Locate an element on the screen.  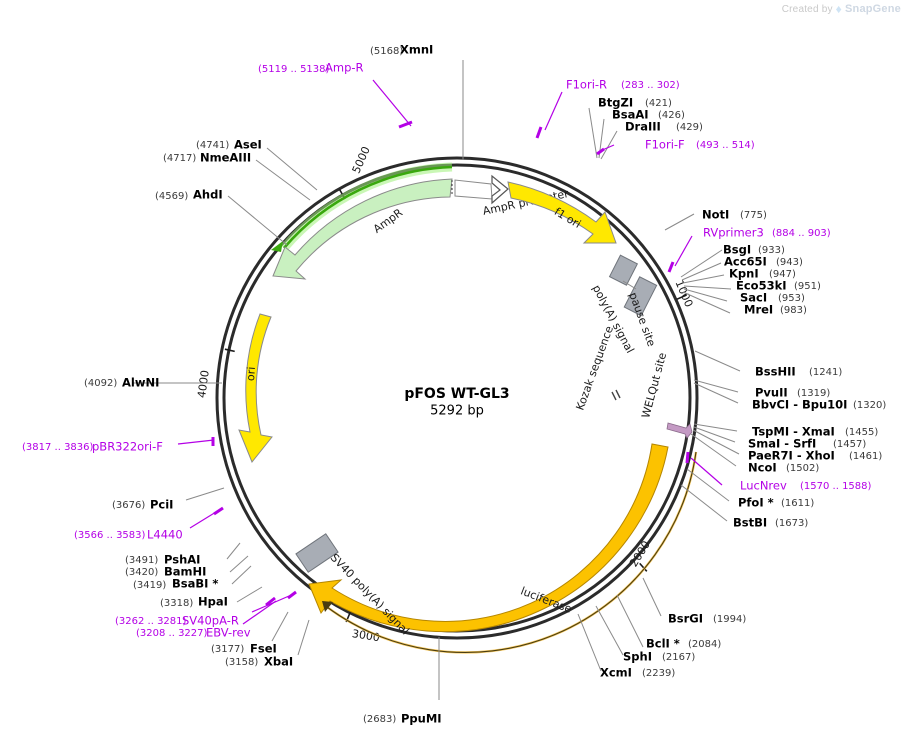
feature-welqut-site: WELQut site is located at coordinates (666, 395).